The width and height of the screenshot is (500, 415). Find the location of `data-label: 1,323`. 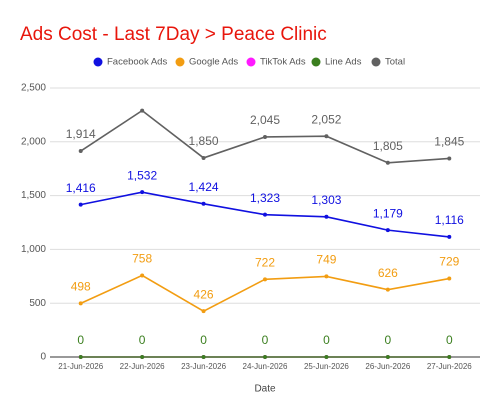

data-label: 1,323 is located at coordinates (265, 198).